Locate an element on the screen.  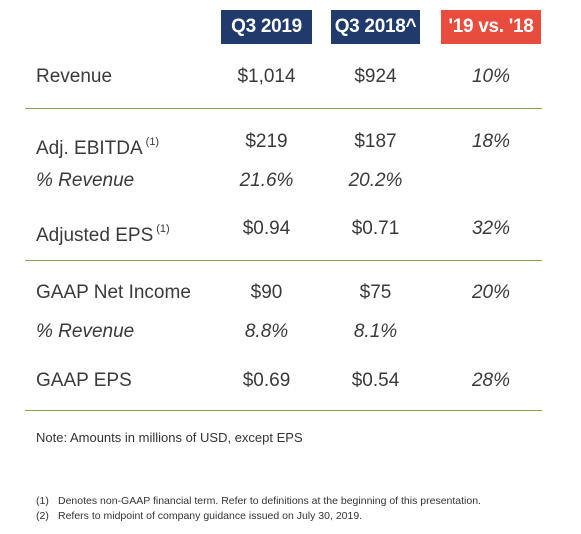
value-q3-2018: $924 is located at coordinates (375, 76).